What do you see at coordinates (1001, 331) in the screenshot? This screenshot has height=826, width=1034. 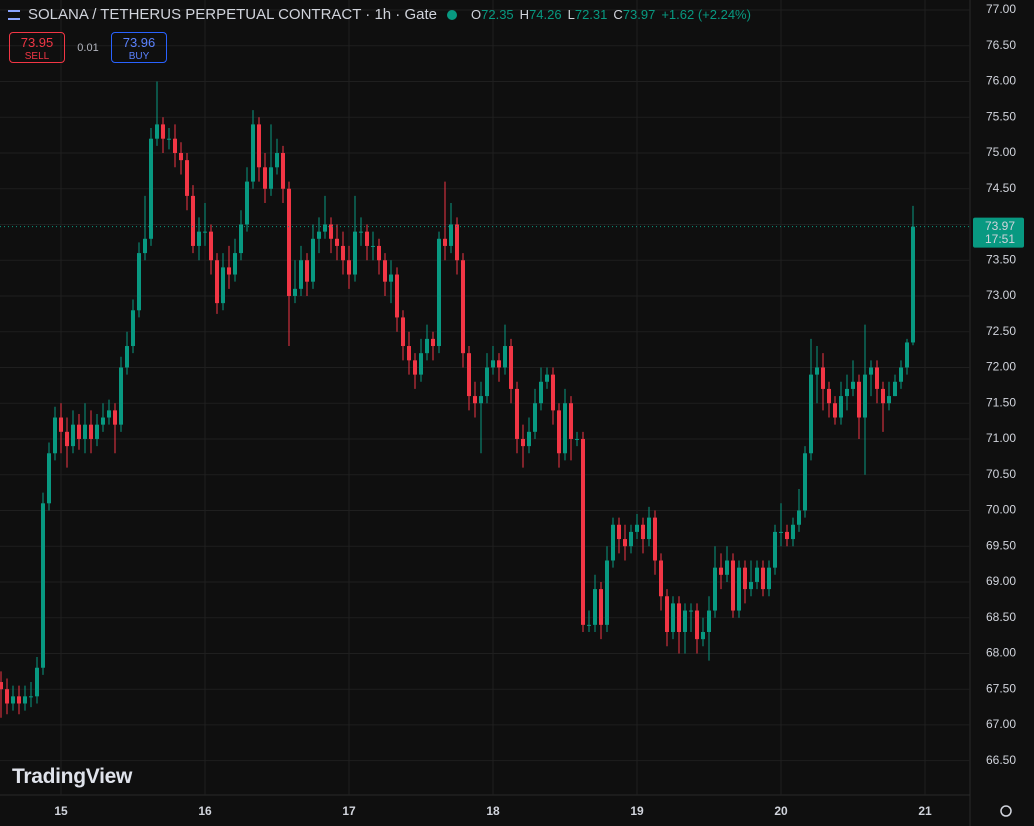 I see `y-tick-label: 72.50` at bounding box center [1001, 331].